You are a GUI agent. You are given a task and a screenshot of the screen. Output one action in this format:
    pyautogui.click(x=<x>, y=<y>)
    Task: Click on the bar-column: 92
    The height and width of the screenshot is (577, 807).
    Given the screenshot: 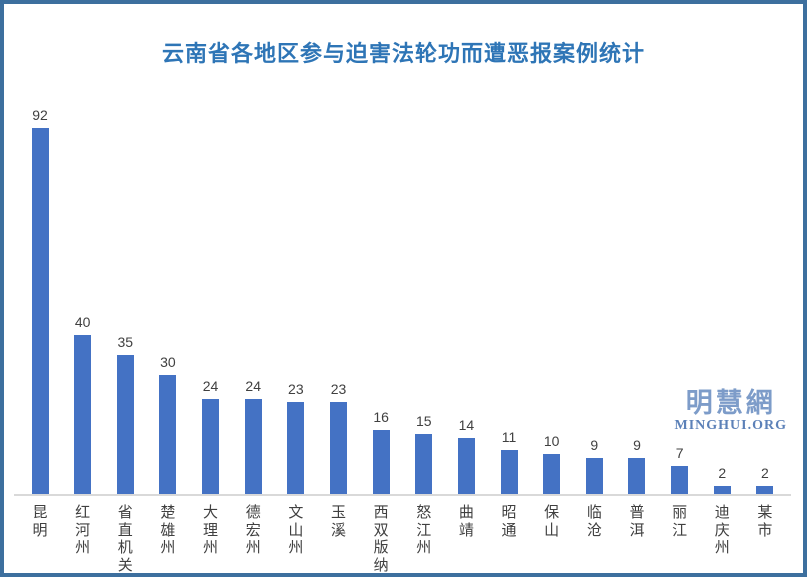 What is the action you would take?
    pyautogui.click(x=40, y=294)
    